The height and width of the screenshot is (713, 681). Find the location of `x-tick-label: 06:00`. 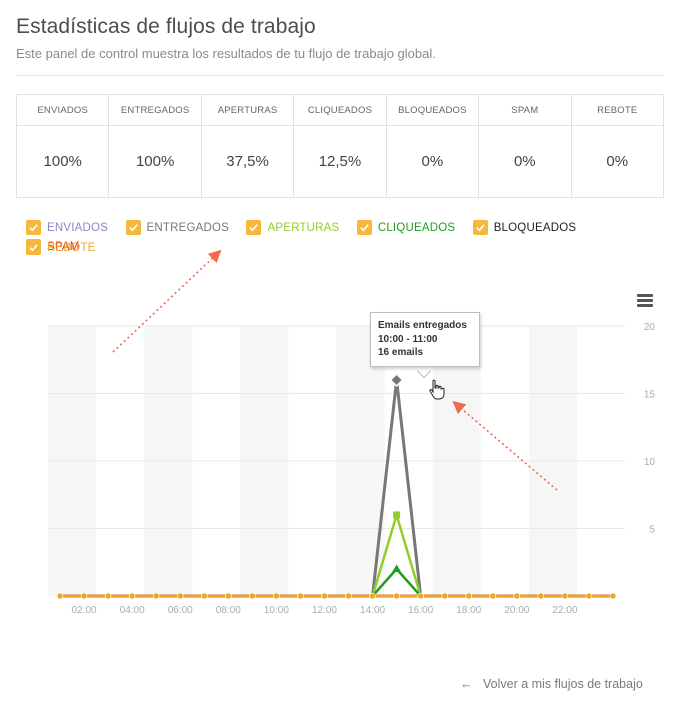

x-tick-label: 06:00 is located at coordinates (180, 610).